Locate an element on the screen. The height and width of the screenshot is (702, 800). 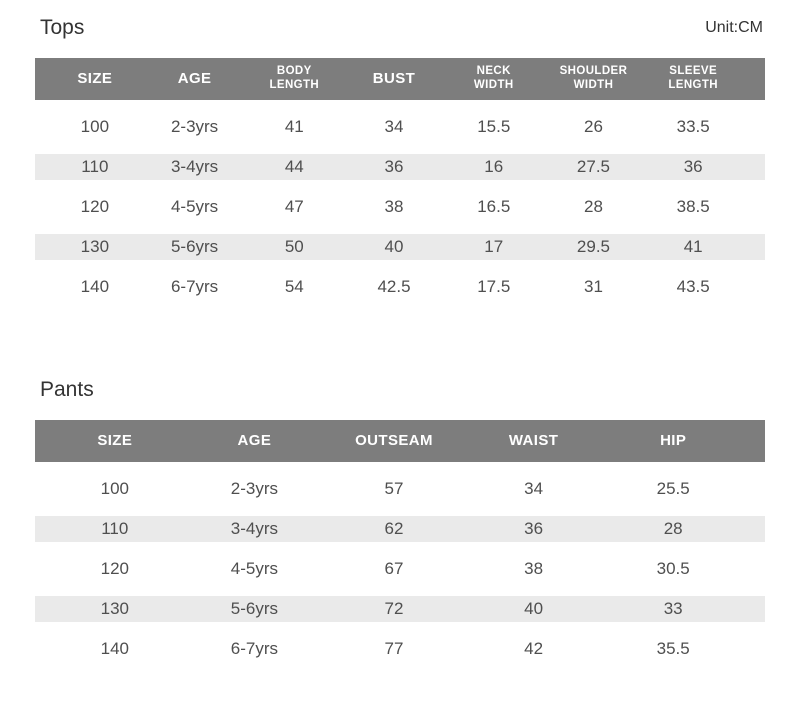
column-header: SLEEVE LENGTH is located at coordinates (693, 78).